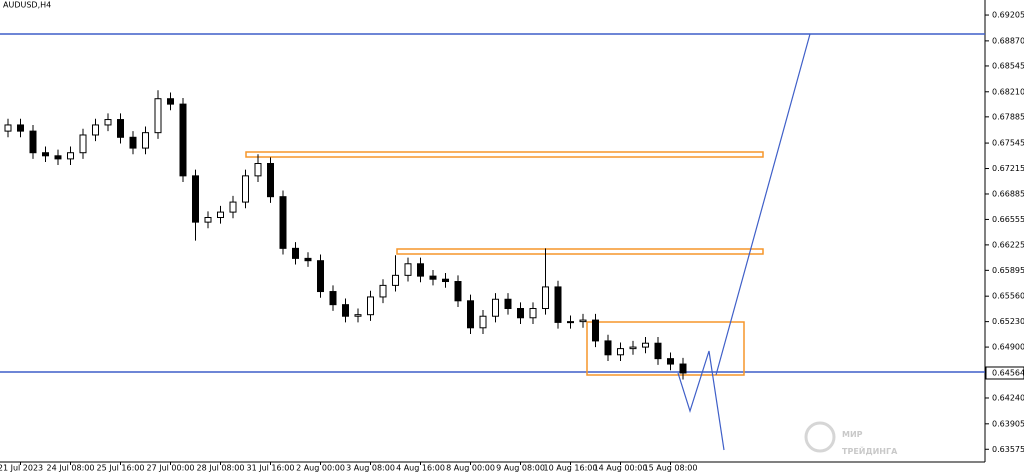 This screenshot has height=473, width=1024. I want to click on x-tick-label: 28 Jul 08:00, so click(221, 468).